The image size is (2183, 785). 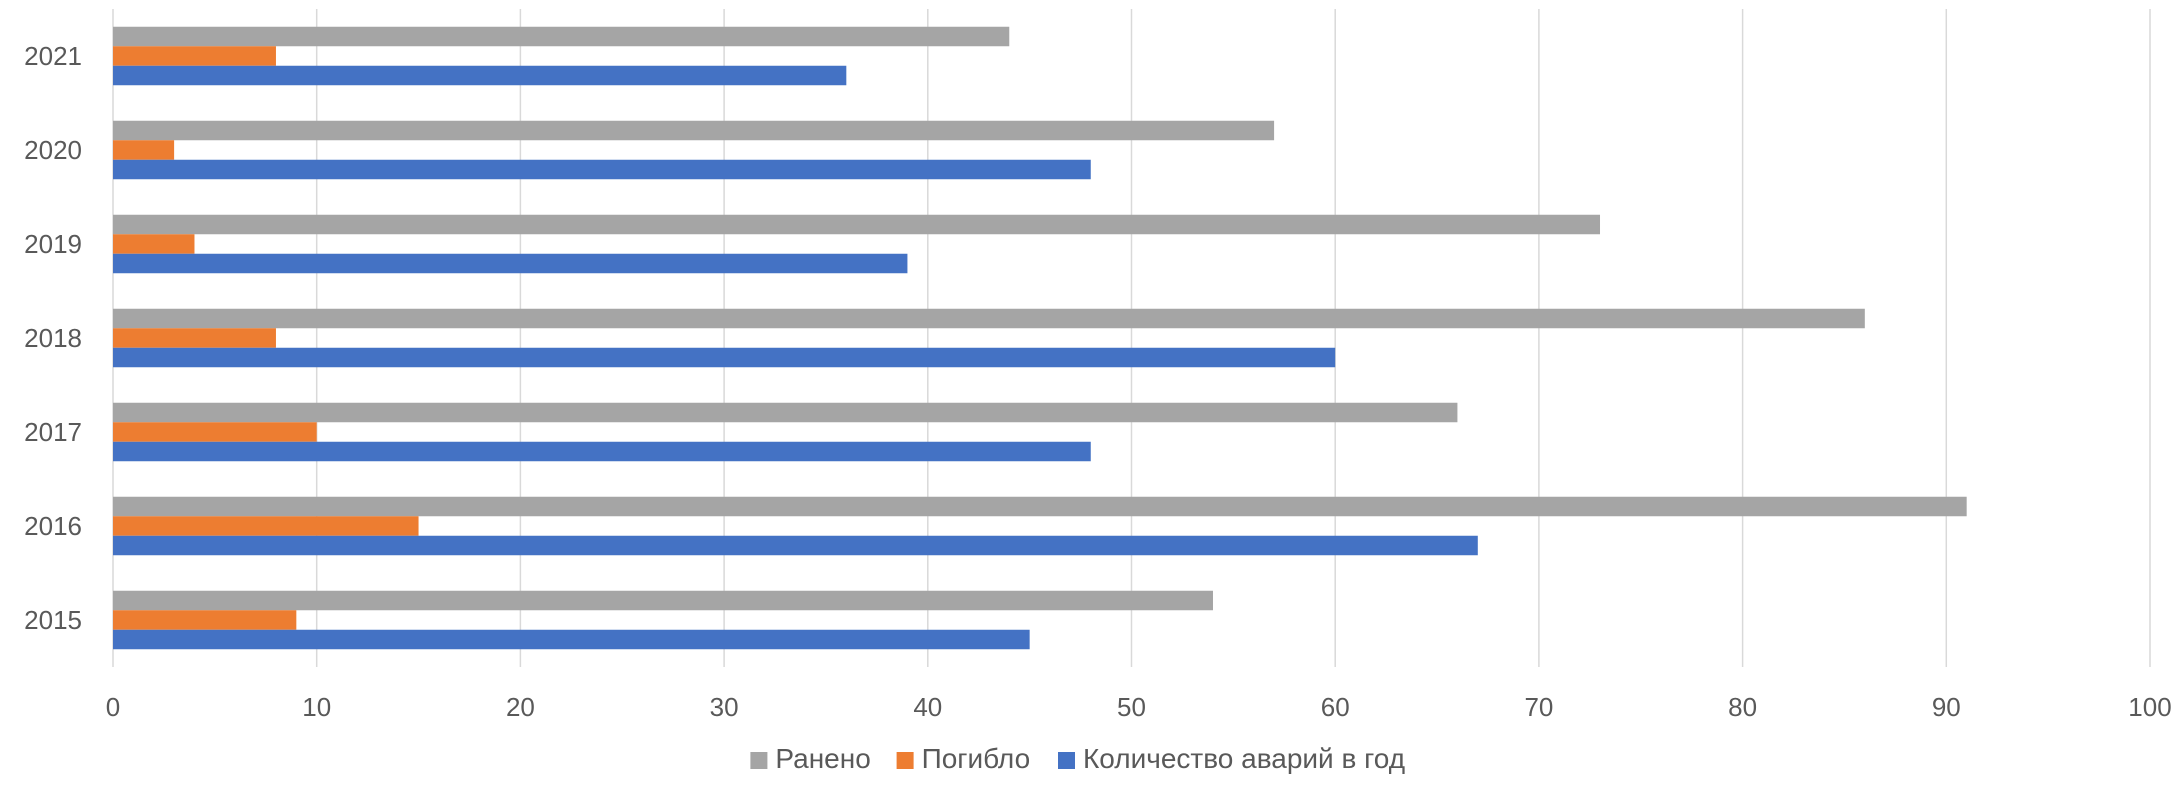 I want to click on y-category-label: 2015, so click(x=53, y=620).